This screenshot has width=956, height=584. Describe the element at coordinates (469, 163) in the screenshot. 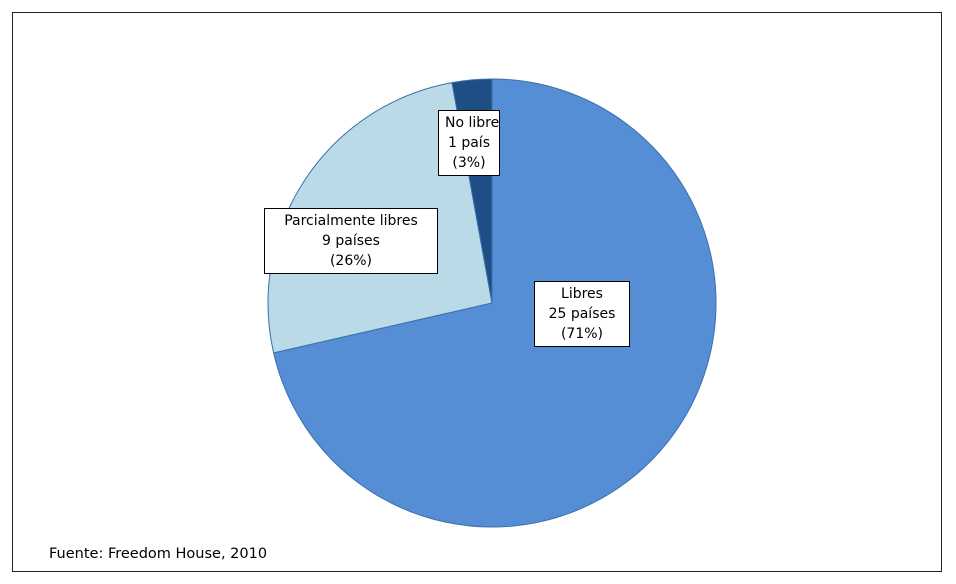

I see `label-no-libre-pct: (3%)` at that location.